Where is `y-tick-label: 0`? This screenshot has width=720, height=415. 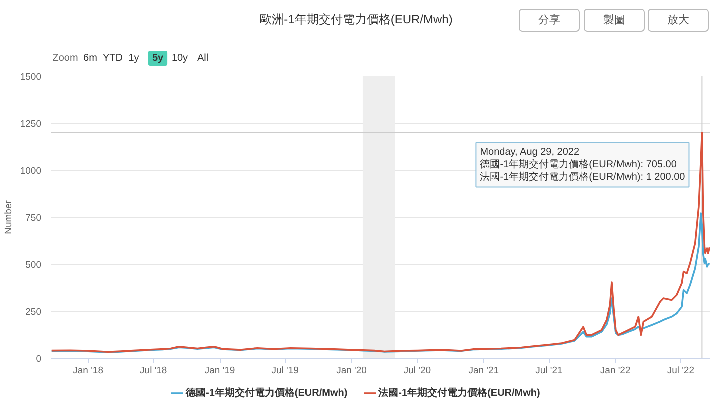 y-tick-label: 0 is located at coordinates (39, 359).